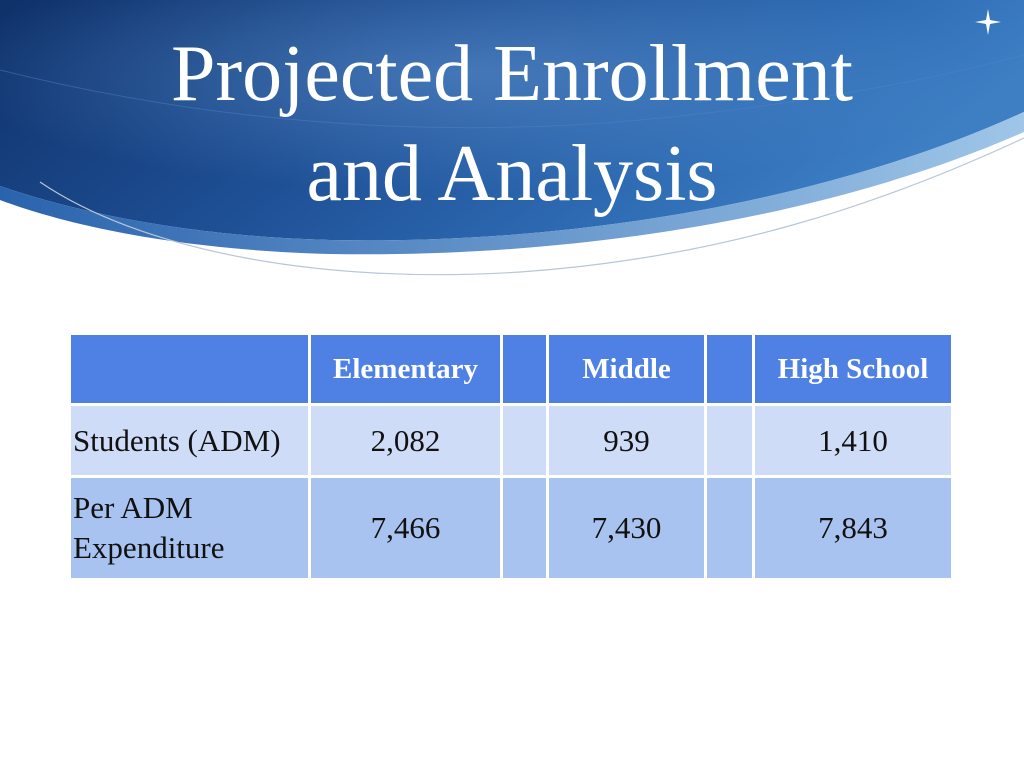 The image size is (1024, 768). What do you see at coordinates (407, 528) in the screenshot?
I see `cell-expenditure-elementary: 7,466` at bounding box center [407, 528].